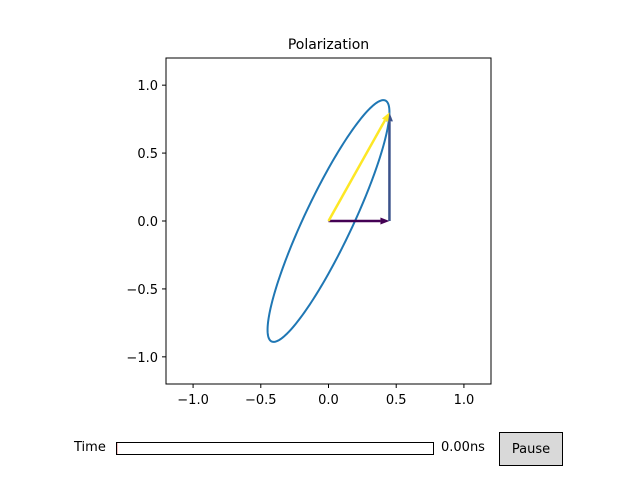 The height and width of the screenshot is (480, 640). I want to click on x-tick-label: 0.5, so click(396, 400).